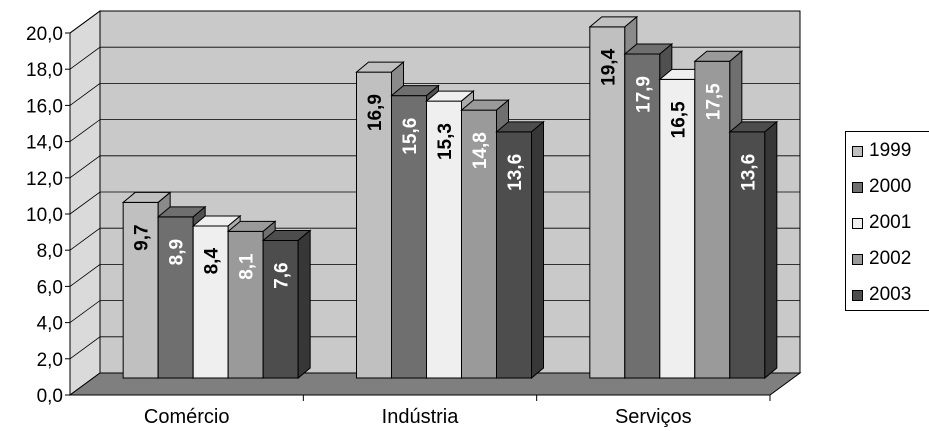 This screenshot has height=431, width=929. Describe the element at coordinates (410, 136) in the screenshot. I see `data-label: 15,6` at that location.